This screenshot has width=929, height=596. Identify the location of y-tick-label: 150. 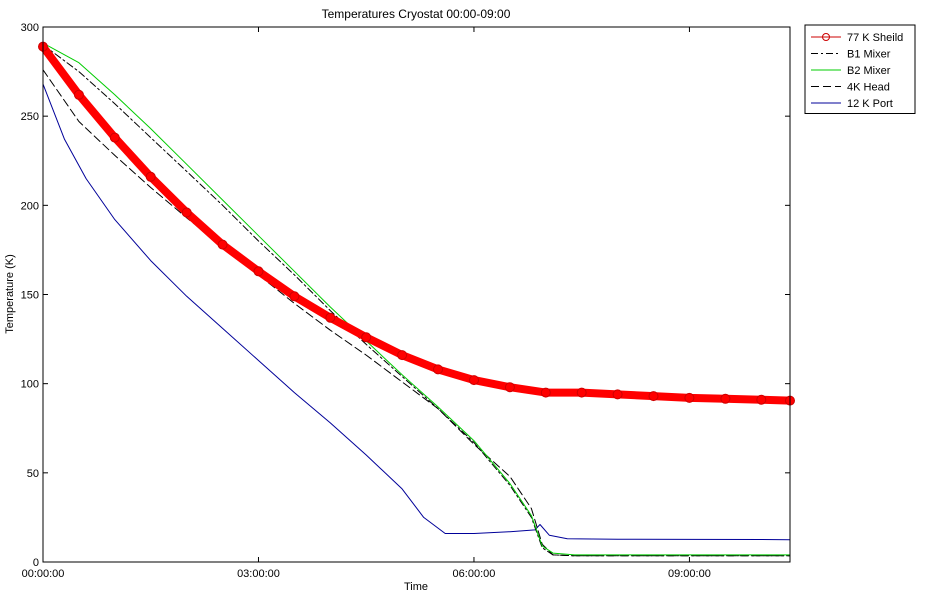
(30, 296).